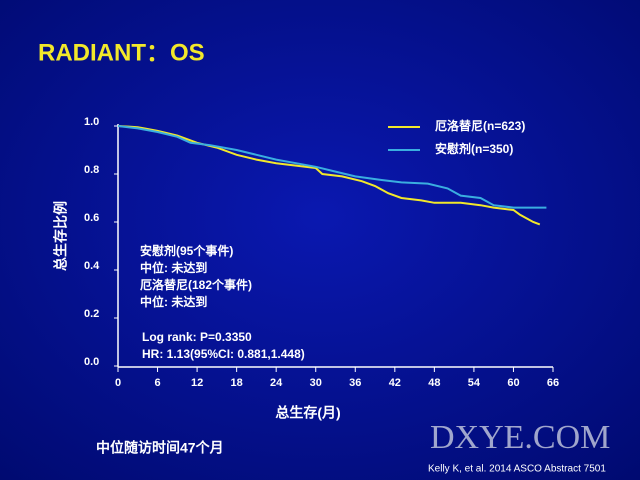 This screenshot has height=480, width=640. I want to click on x-tick-label: 18, so click(237, 383).